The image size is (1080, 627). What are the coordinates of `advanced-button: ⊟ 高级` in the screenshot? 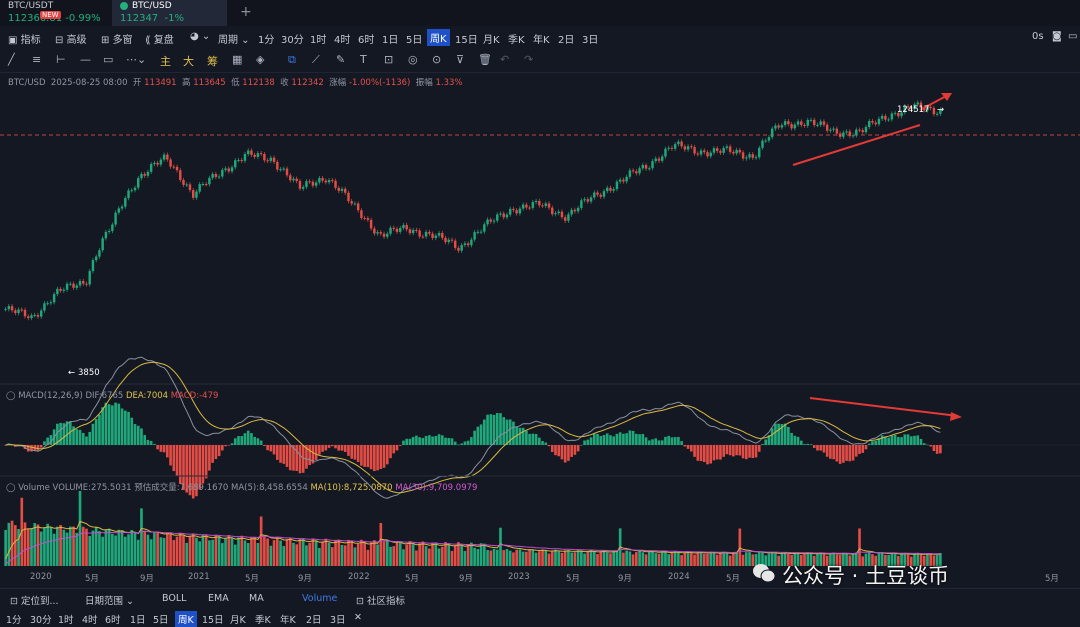 It's located at (71, 40).